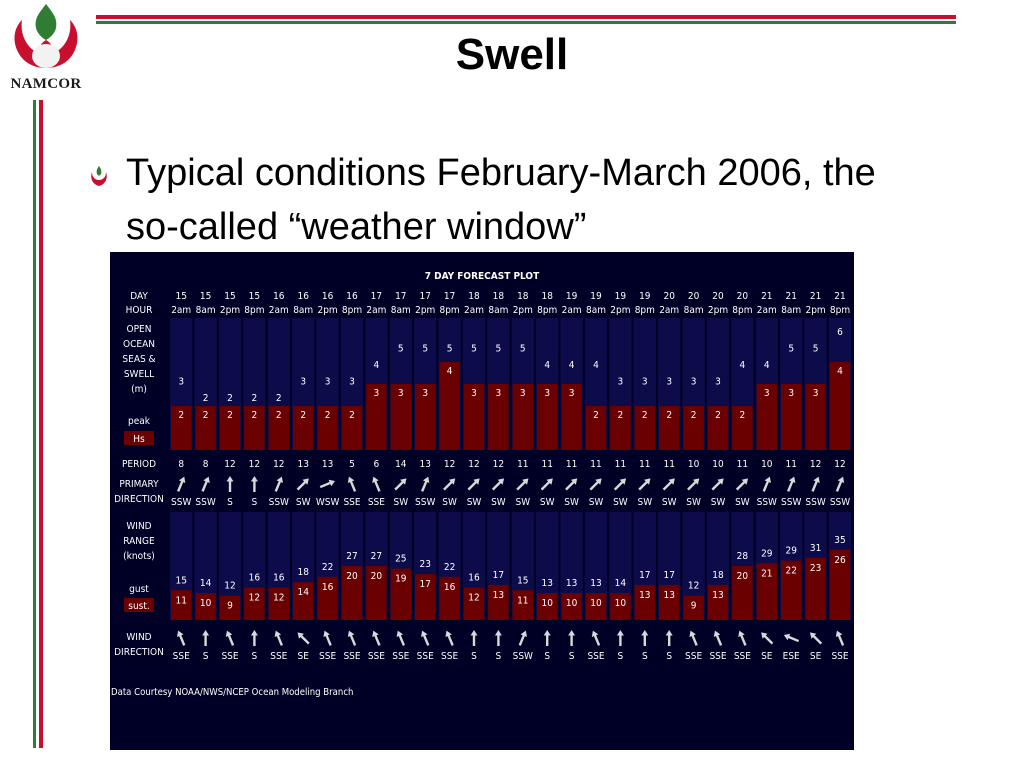  Describe the element at coordinates (303, 592) in the screenshot. I see `sust-value: 14` at that location.